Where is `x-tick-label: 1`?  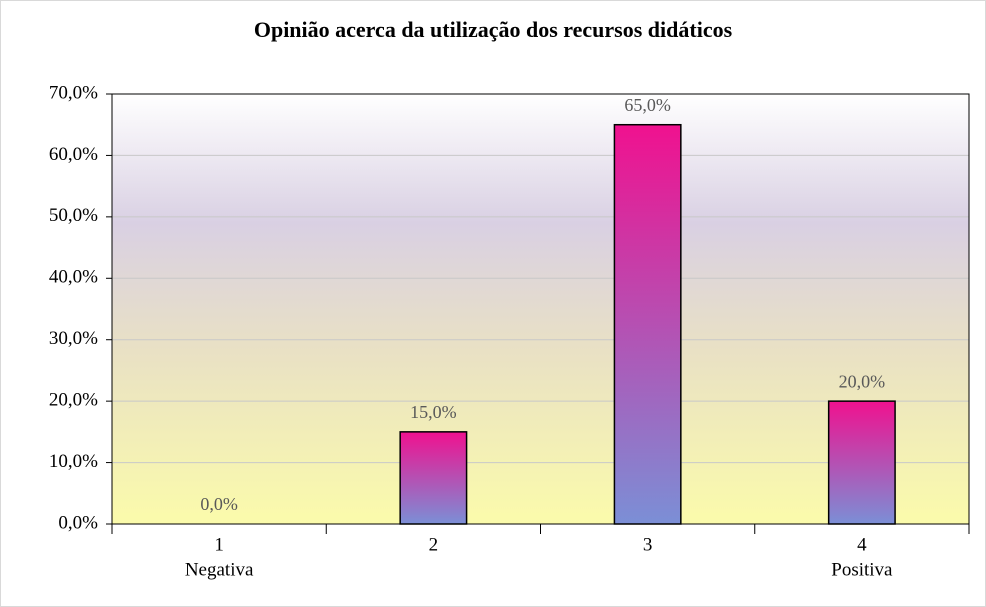
x-tick-label: 1 is located at coordinates (219, 544).